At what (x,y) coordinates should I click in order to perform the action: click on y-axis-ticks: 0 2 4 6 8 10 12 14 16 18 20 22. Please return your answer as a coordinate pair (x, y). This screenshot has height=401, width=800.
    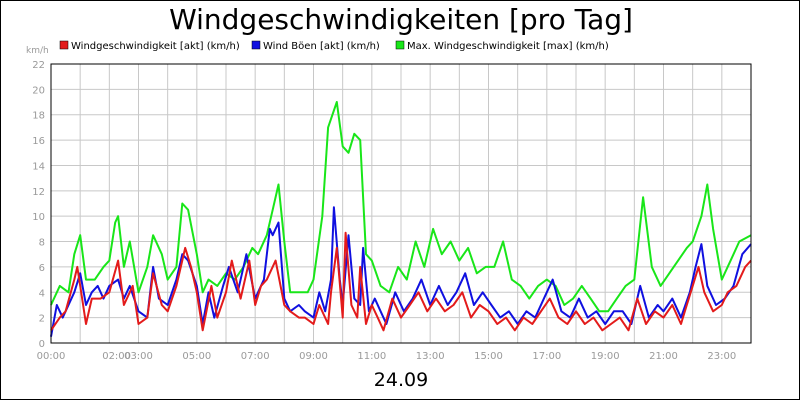
    Looking at the image, I should click on (38, 205).